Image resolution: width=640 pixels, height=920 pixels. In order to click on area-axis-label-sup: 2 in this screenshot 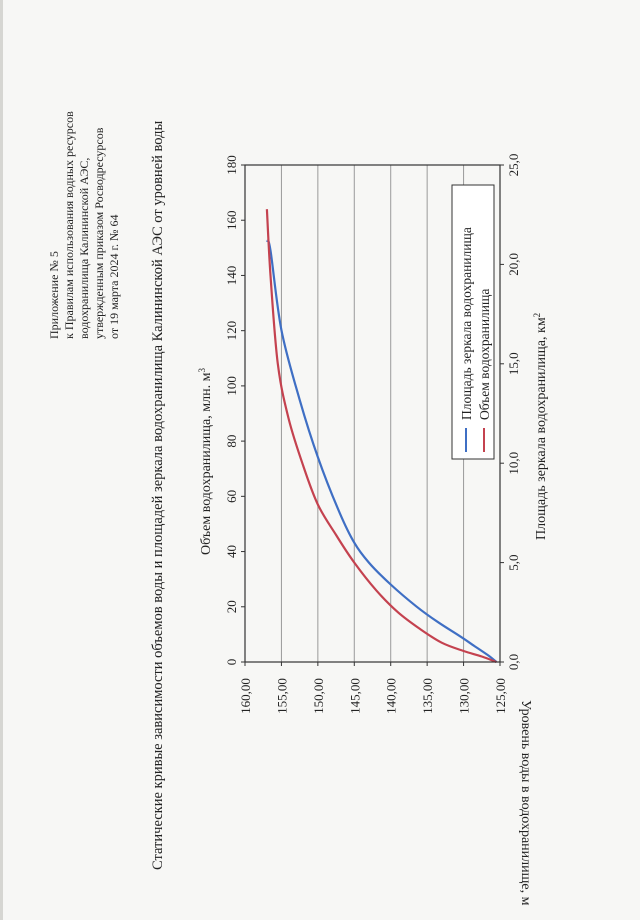, I will do `click(537, 315)`.